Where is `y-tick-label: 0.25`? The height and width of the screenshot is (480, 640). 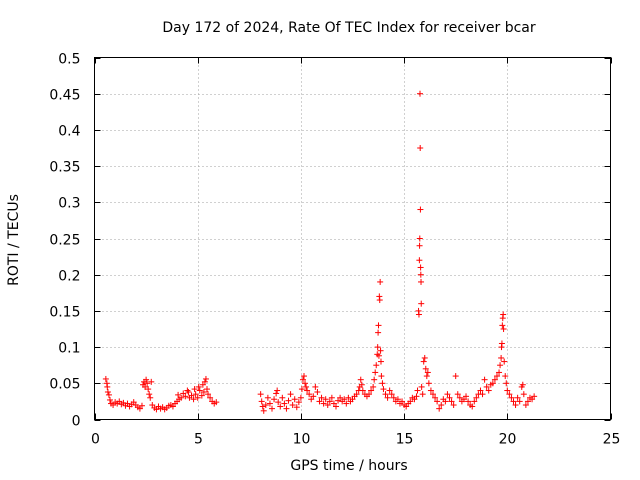 y-tick-label: 0.25 is located at coordinates (64, 241).